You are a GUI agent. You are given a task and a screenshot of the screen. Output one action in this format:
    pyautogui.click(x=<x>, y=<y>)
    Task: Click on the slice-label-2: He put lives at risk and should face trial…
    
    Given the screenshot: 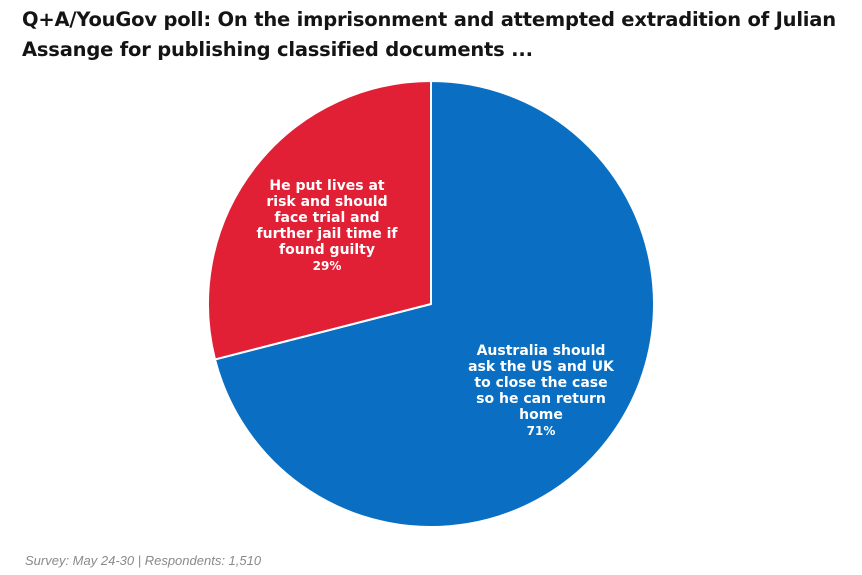 What is the action you would take?
    pyautogui.click(x=328, y=218)
    